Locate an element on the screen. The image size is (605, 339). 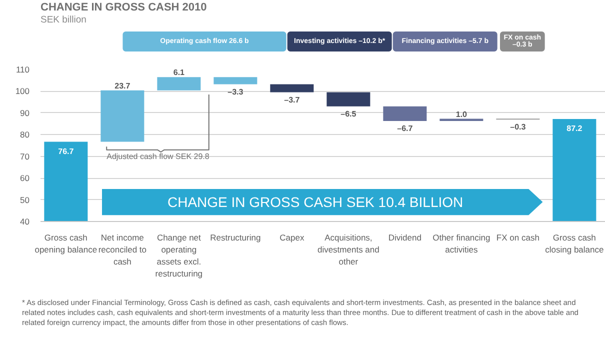
y-tick-label: 50 is located at coordinates (25, 199).